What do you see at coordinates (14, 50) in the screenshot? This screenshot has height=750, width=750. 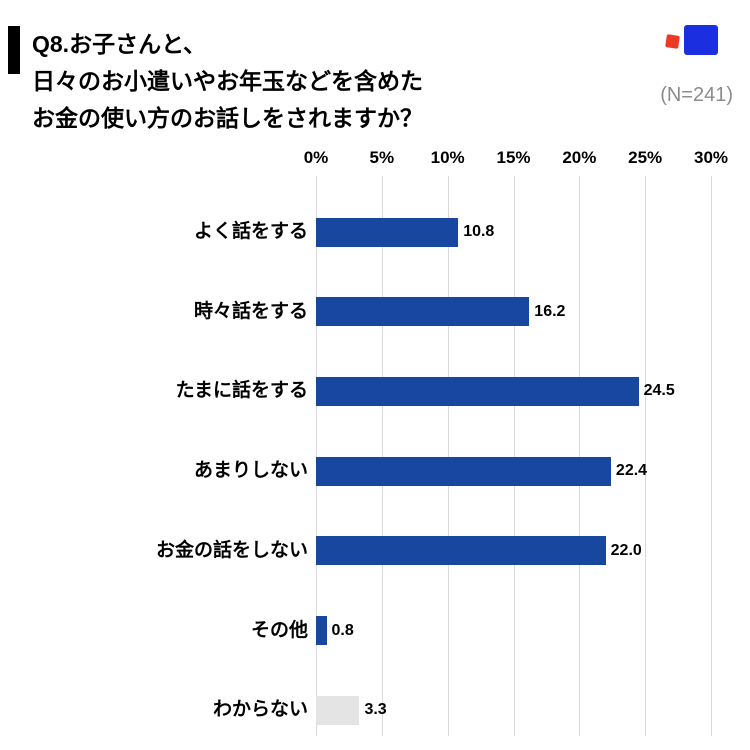 I see `title-accent-bar` at bounding box center [14, 50].